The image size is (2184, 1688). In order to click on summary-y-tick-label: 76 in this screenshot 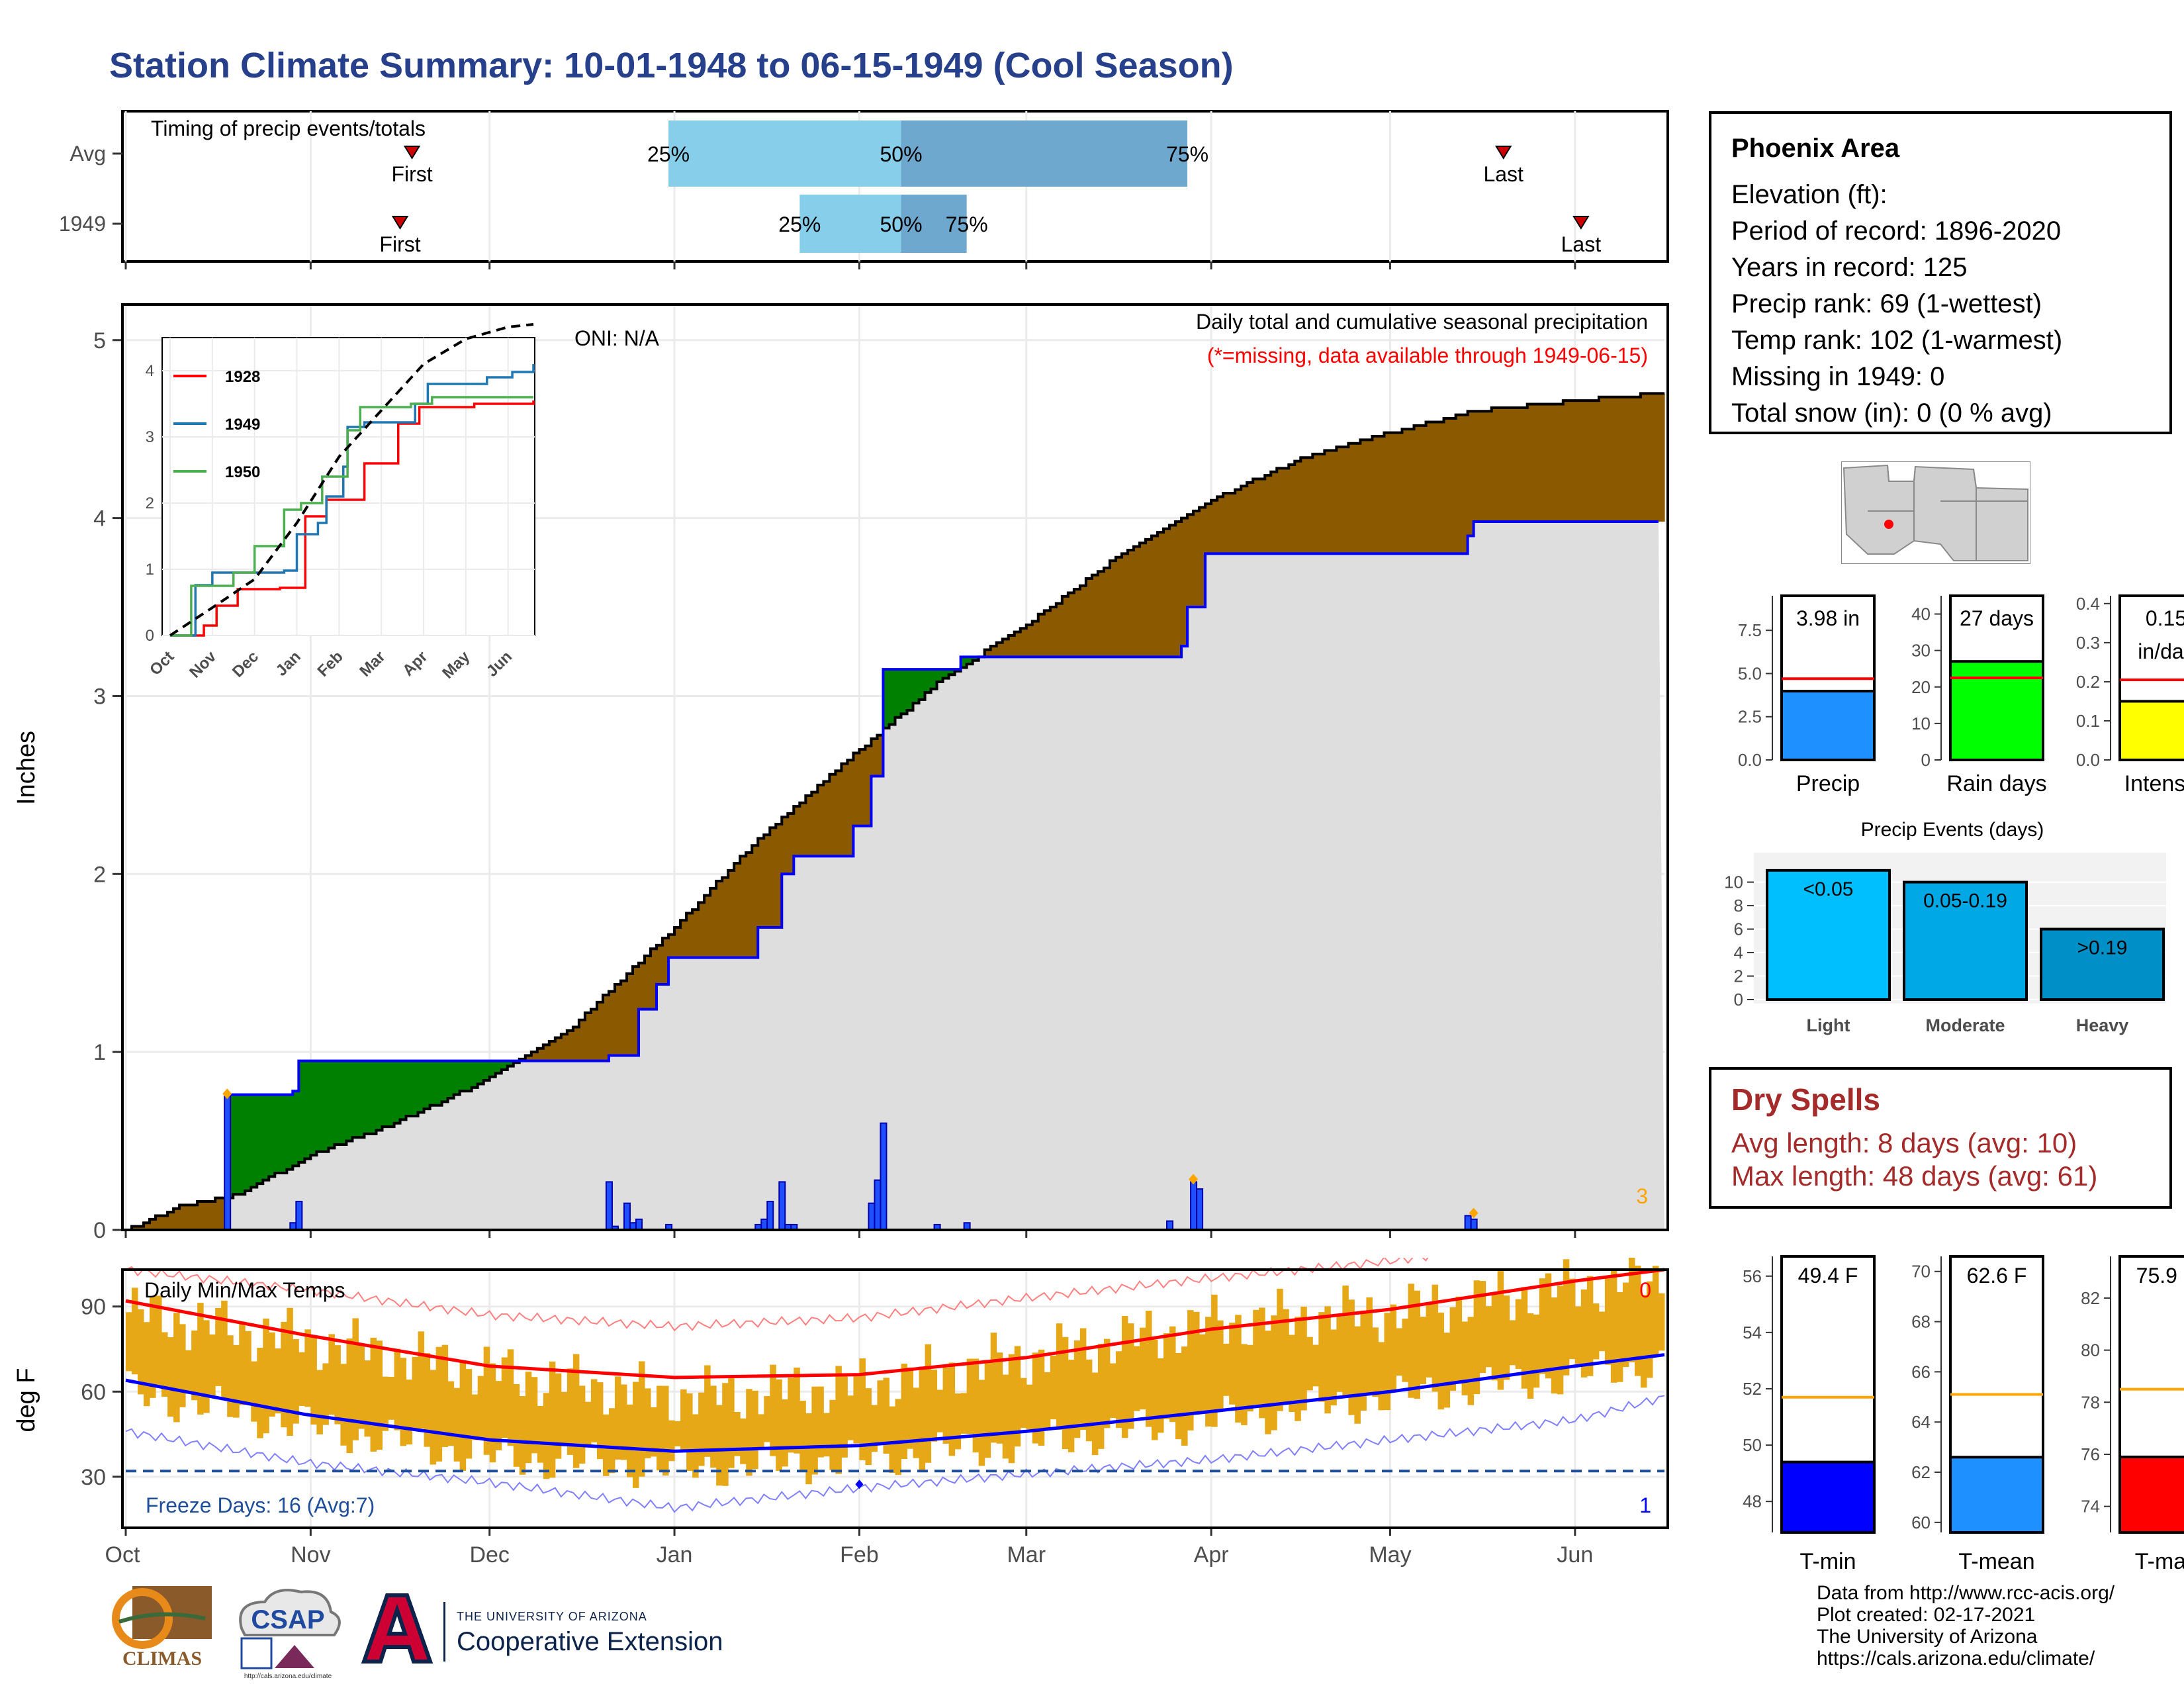, I will do `click(2090, 1454)`.